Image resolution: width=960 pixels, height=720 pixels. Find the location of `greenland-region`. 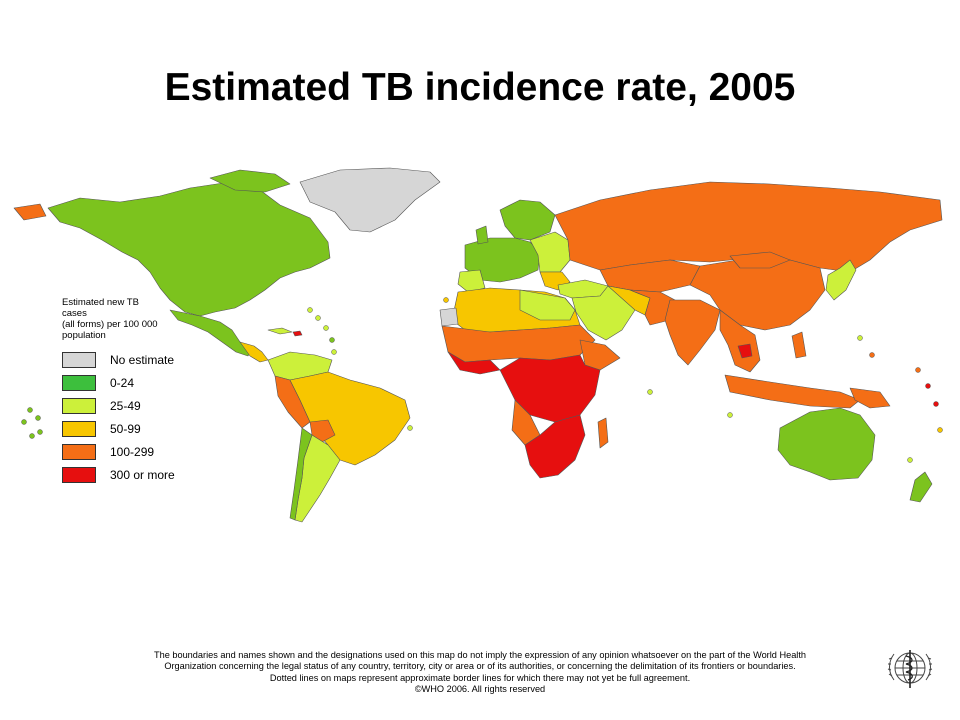

greenland-region is located at coordinates (370, 200).